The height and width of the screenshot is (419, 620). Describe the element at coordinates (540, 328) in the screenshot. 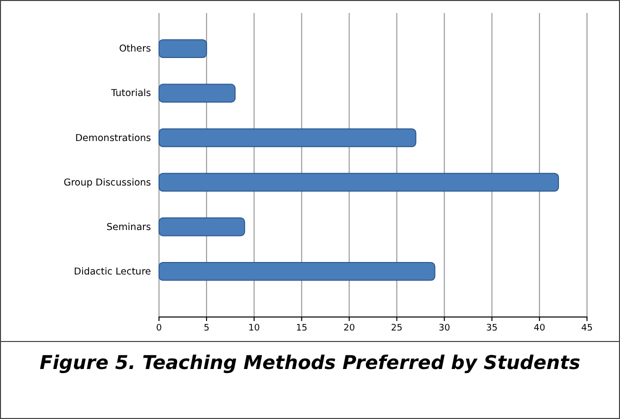

I see `x-tick-label: 40` at that location.